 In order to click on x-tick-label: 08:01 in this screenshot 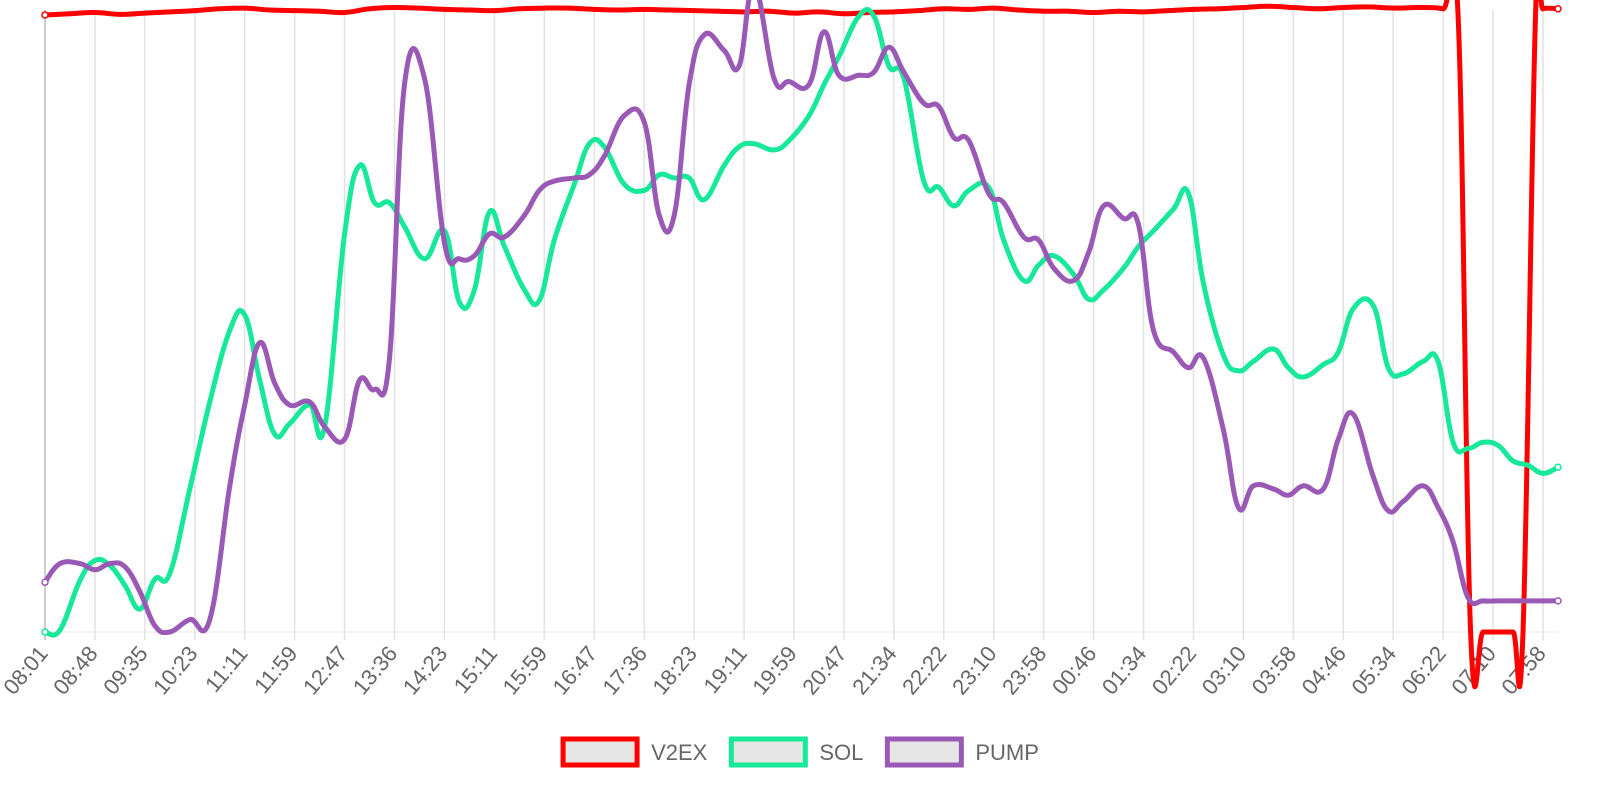, I will do `click(26, 670)`.